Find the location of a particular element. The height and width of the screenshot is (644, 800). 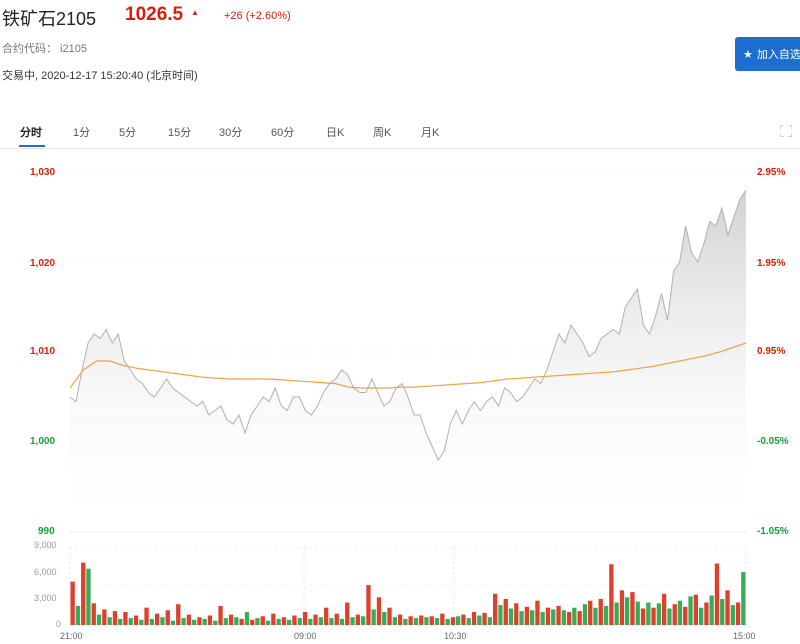

y-tick-left: 1,030 is located at coordinates (43, 172).